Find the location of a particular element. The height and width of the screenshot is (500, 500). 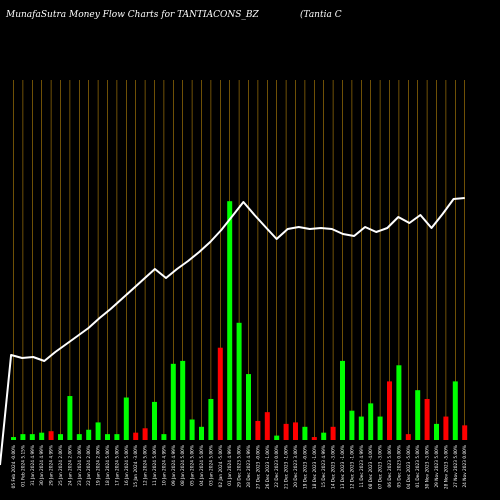

x-tick-label: 28 Nov 2023 -5.00% is located at coordinates (446, 467).